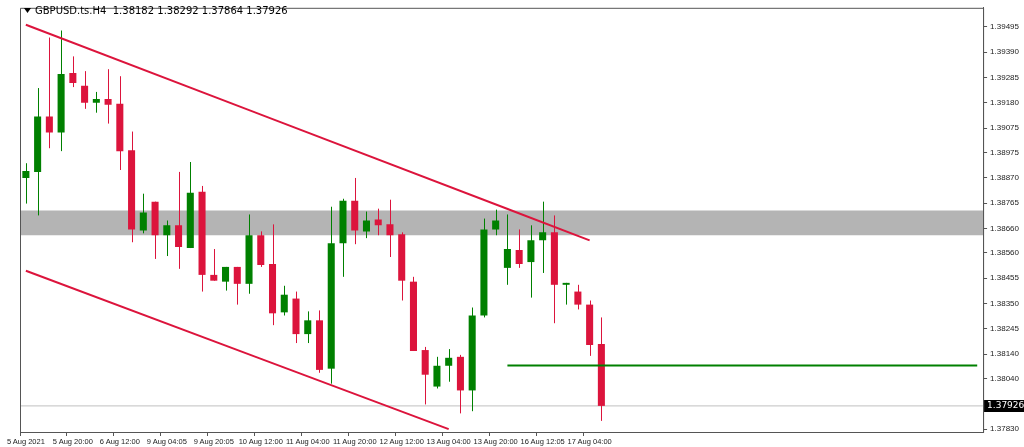 This screenshot has width=1024, height=447. Describe the element at coordinates (1005, 278) in the screenshot. I see `y-tick-label: 1.38455` at that location.